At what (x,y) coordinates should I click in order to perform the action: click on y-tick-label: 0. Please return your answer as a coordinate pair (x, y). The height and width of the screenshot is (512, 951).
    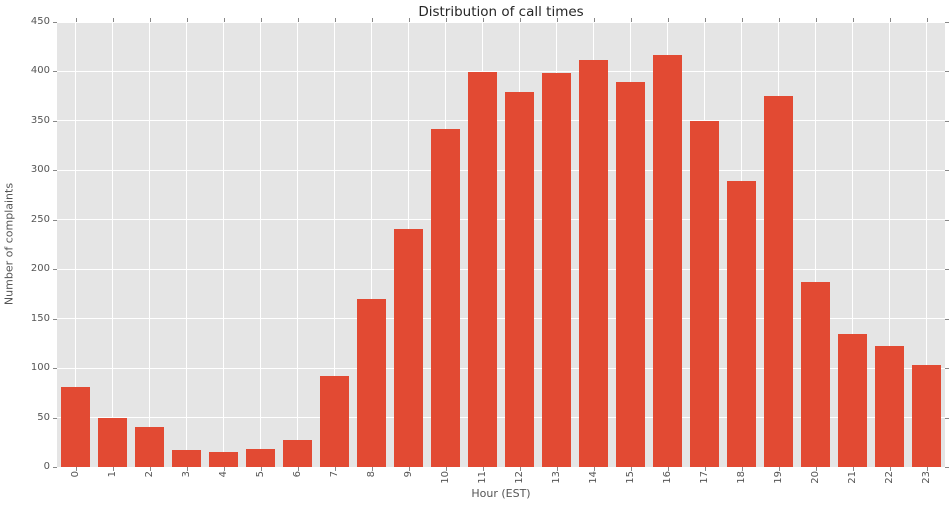
    Looking at the image, I should click on (46, 466).